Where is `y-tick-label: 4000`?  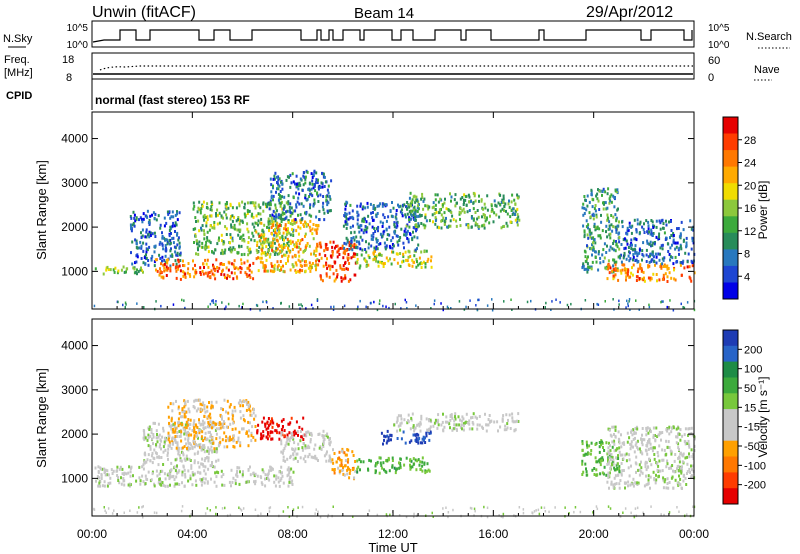 y-tick-label: 4000 is located at coordinates (74, 139).